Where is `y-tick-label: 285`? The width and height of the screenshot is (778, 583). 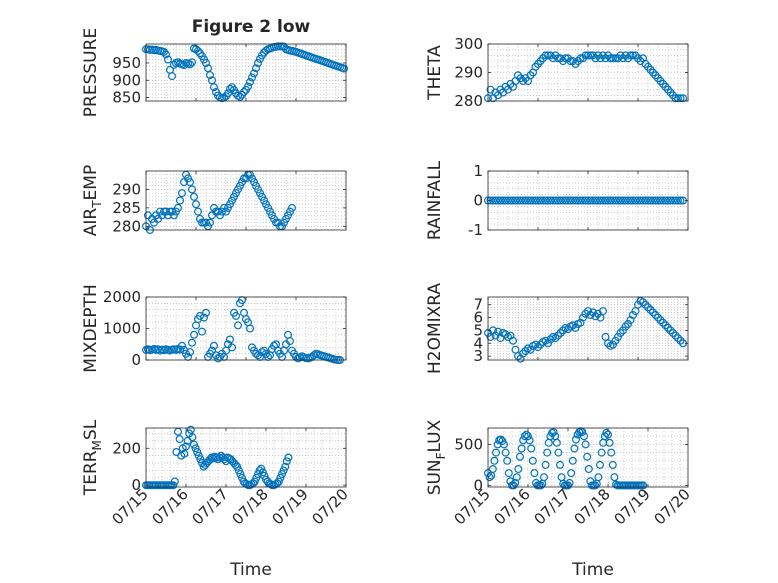
y-tick-label: 285 is located at coordinates (126, 208).